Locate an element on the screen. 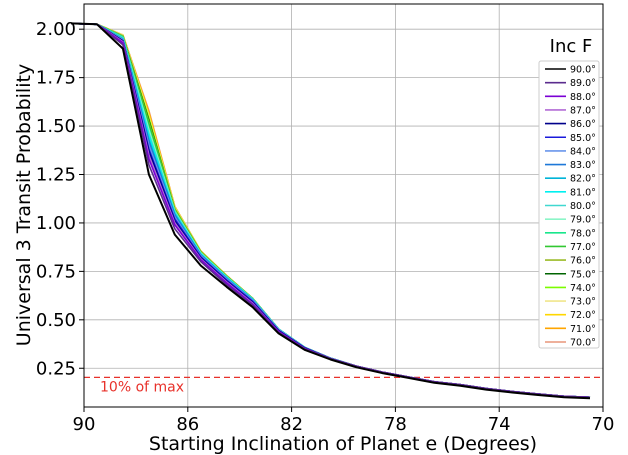 The width and height of the screenshot is (628, 455). x-tick-label: 70 is located at coordinates (603, 424).